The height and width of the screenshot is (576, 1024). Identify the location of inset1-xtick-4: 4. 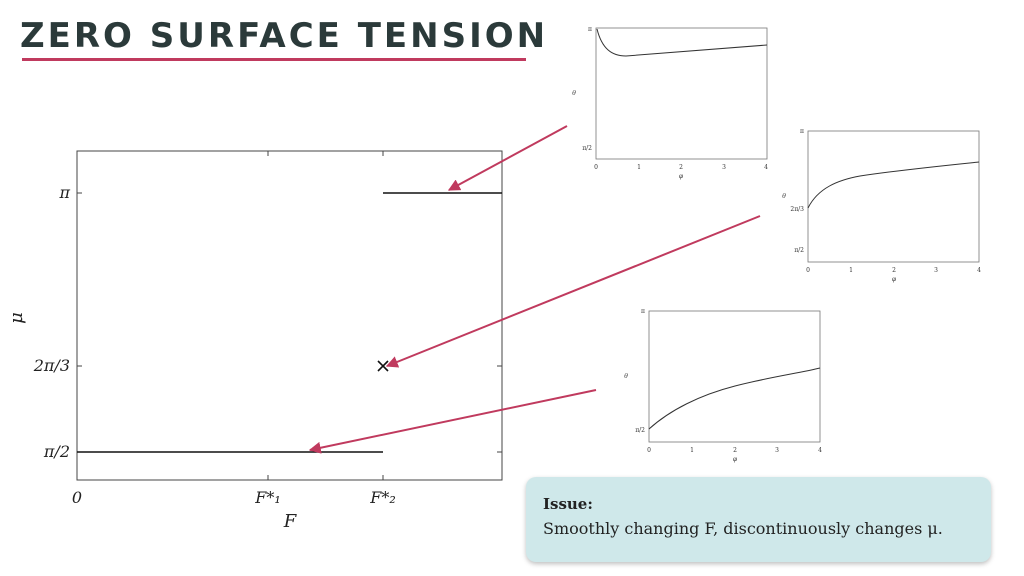
(766, 167).